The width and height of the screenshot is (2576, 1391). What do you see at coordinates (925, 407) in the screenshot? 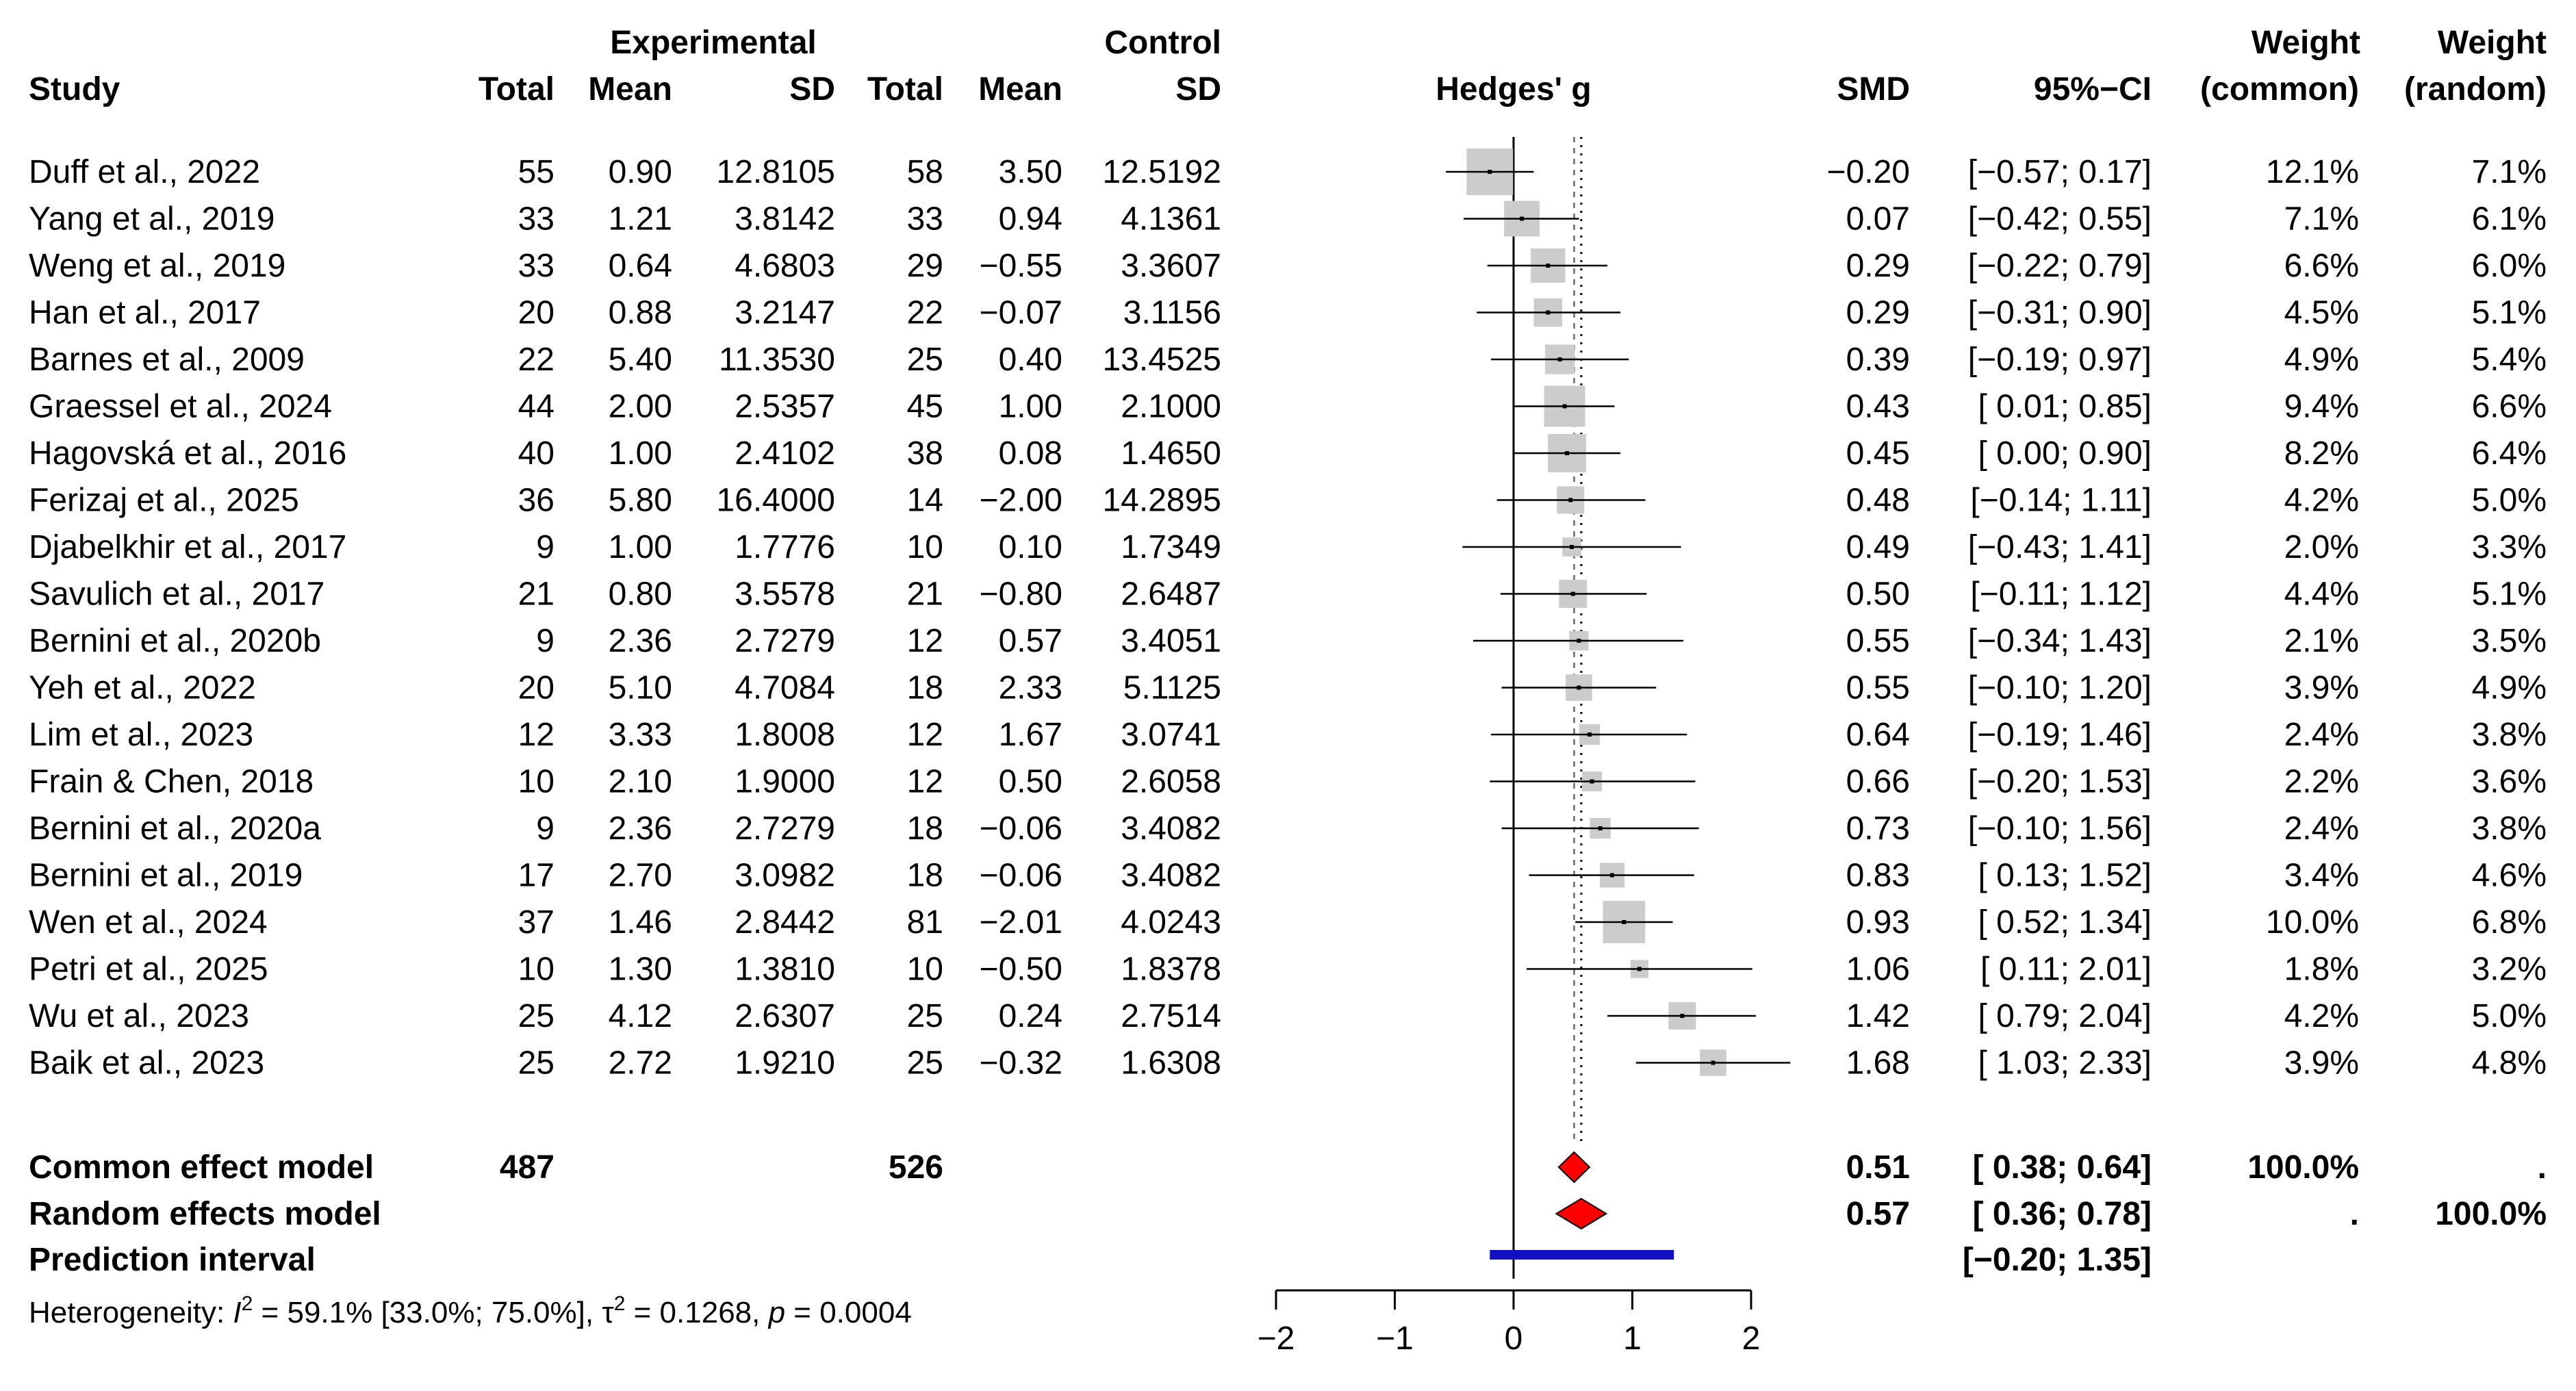
I see `ctrl-total: 45` at bounding box center [925, 407].